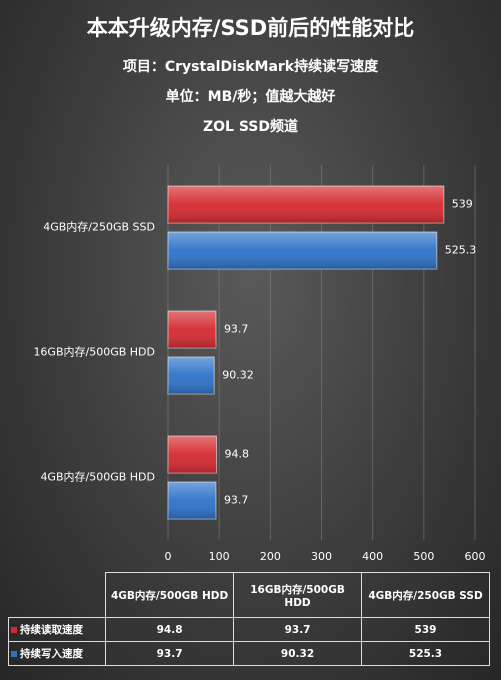 The height and width of the screenshot is (680, 501). What do you see at coordinates (372, 556) in the screenshot?
I see `x-tick-label: 400` at bounding box center [372, 556].